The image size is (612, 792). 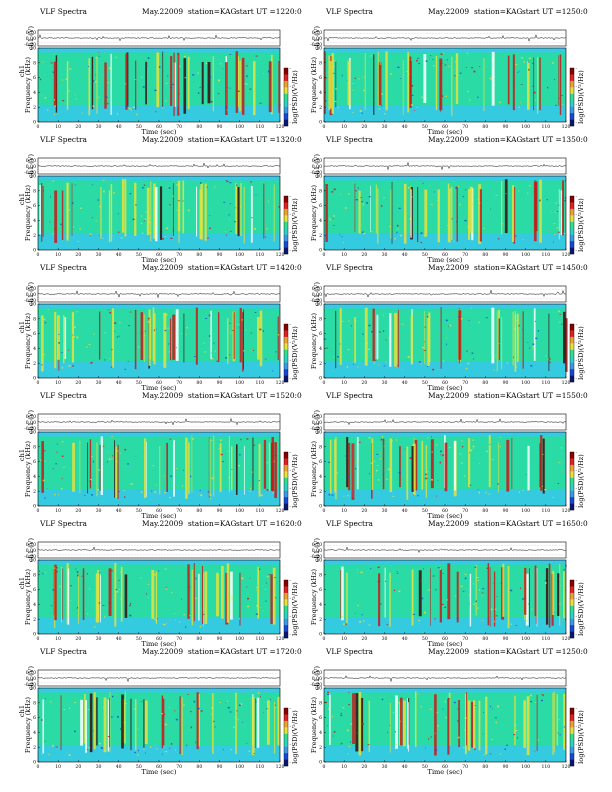 What do you see at coordinates (319, 49) in the screenshot?
I see `frequency-tick-label: 10` at bounding box center [319, 49].